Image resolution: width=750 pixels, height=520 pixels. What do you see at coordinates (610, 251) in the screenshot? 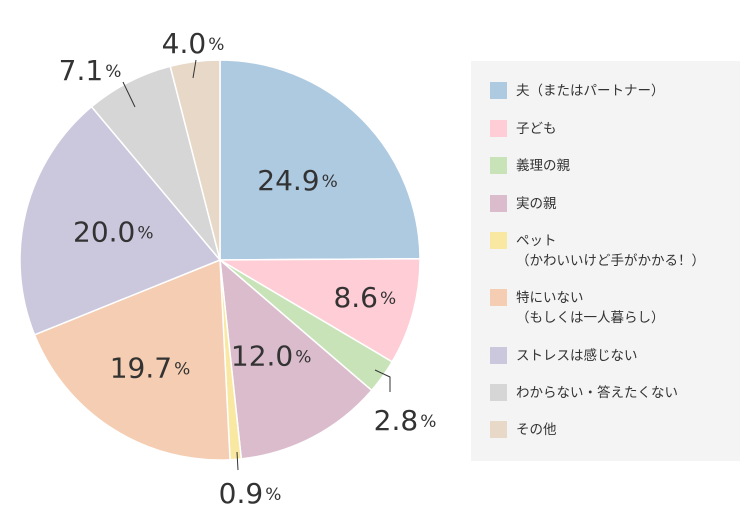
I see `legend-label: ペット （かわいいけど手がかかる！）` at bounding box center [610, 251].